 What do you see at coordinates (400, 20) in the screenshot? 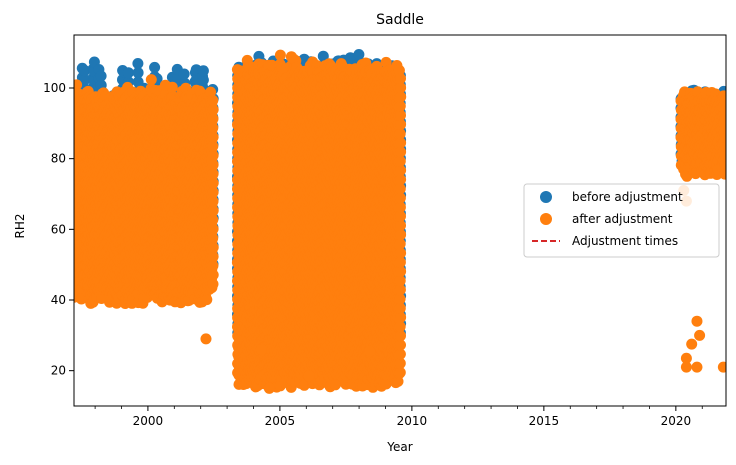
I see `chart-title: Saddle` at bounding box center [400, 20].